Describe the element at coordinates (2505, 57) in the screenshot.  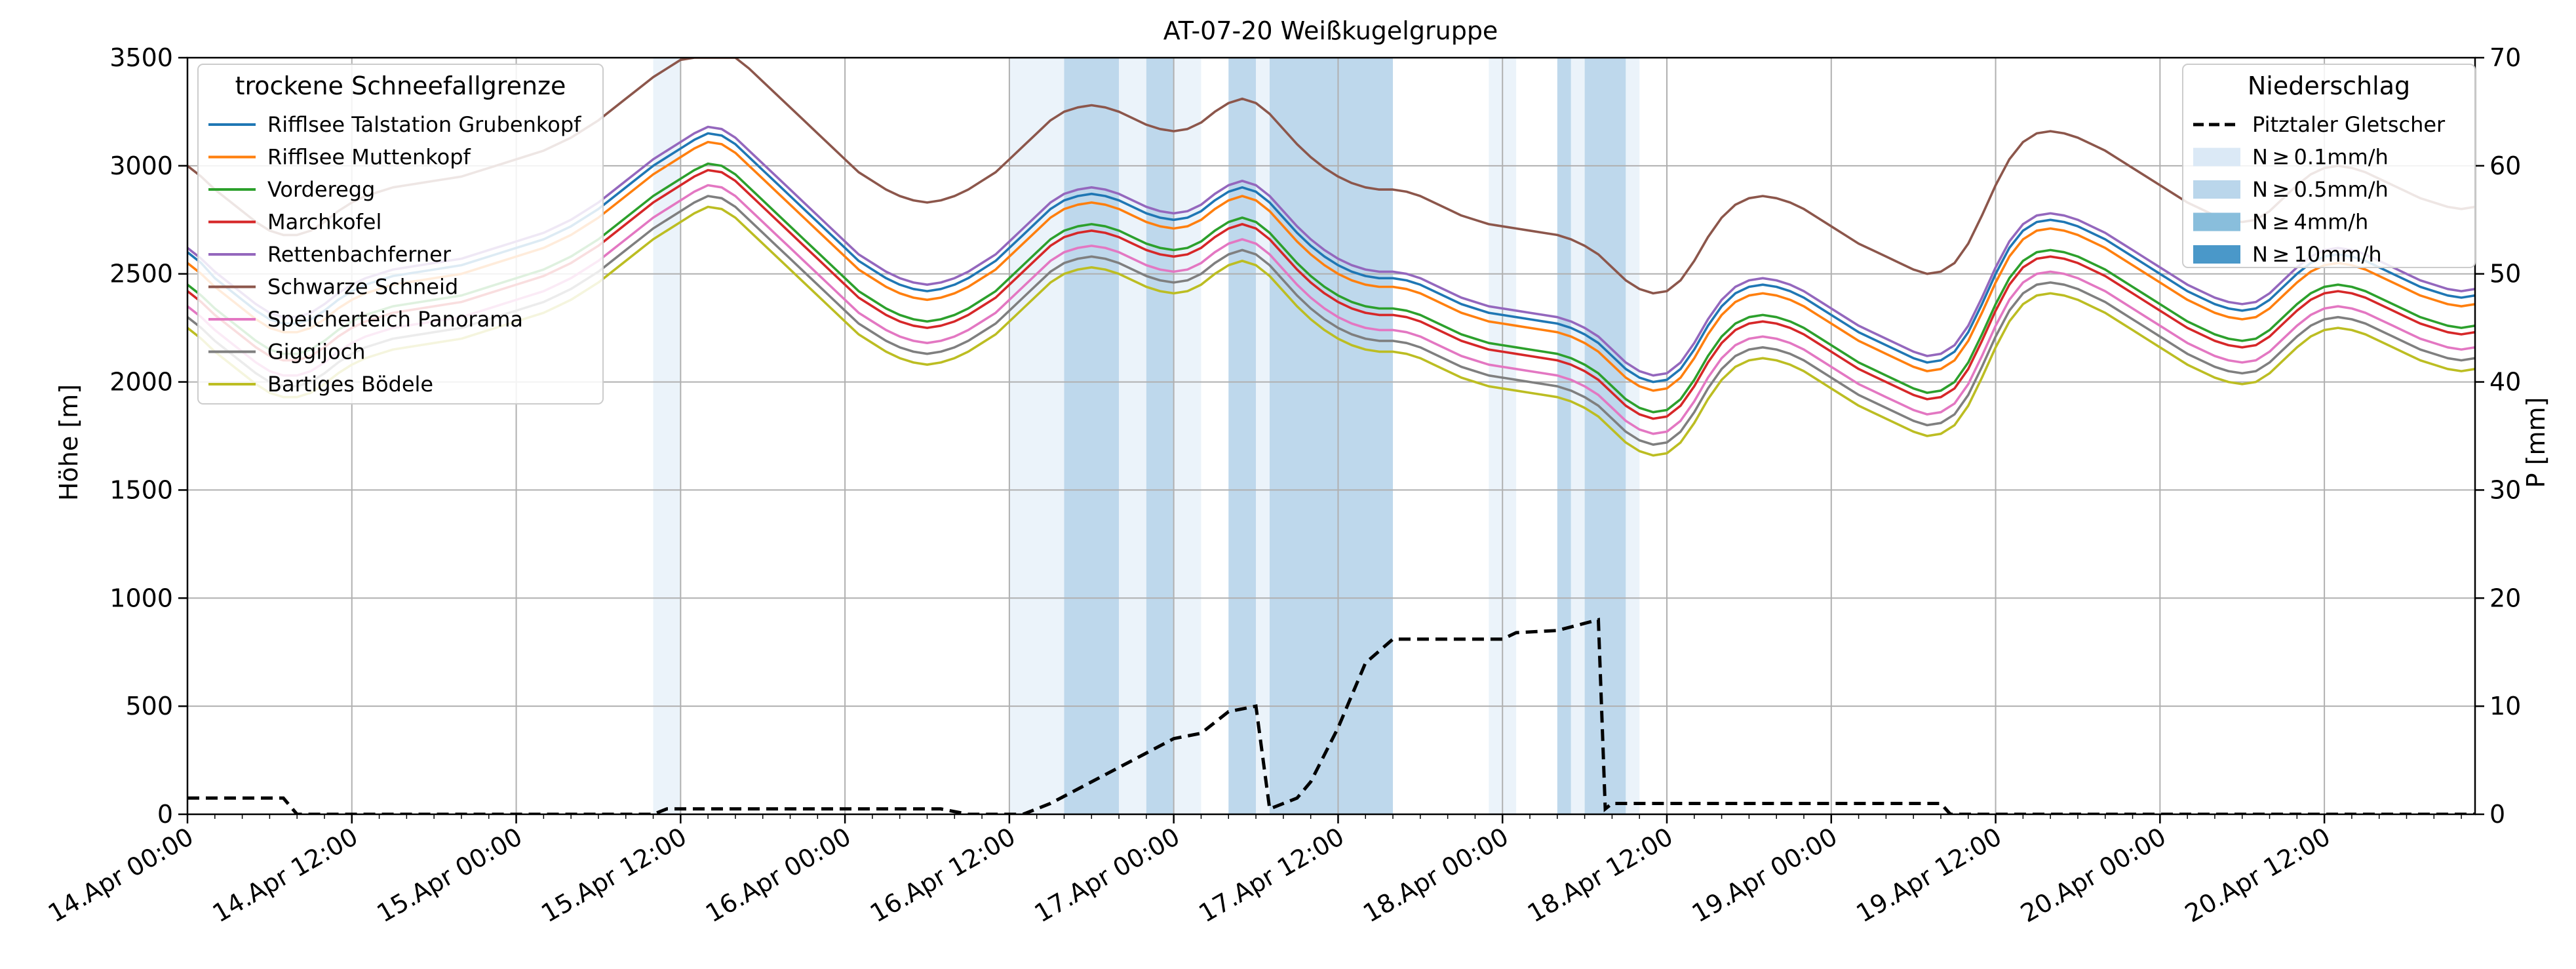
I see `y2-tick-label: 70` at that location.